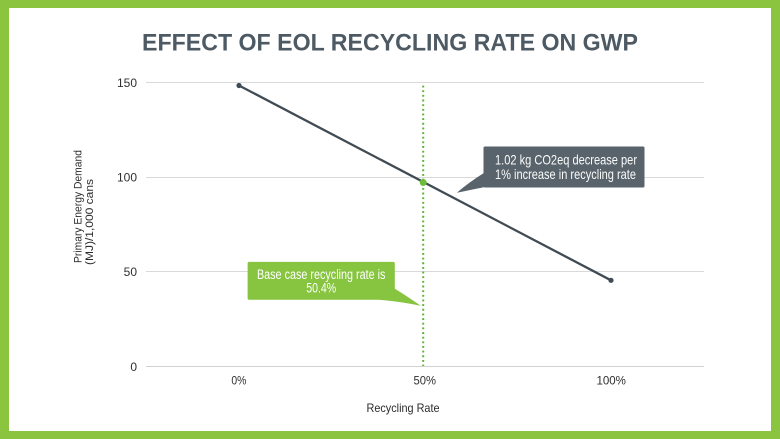  I want to click on svg-text: 100, so click(127, 178).